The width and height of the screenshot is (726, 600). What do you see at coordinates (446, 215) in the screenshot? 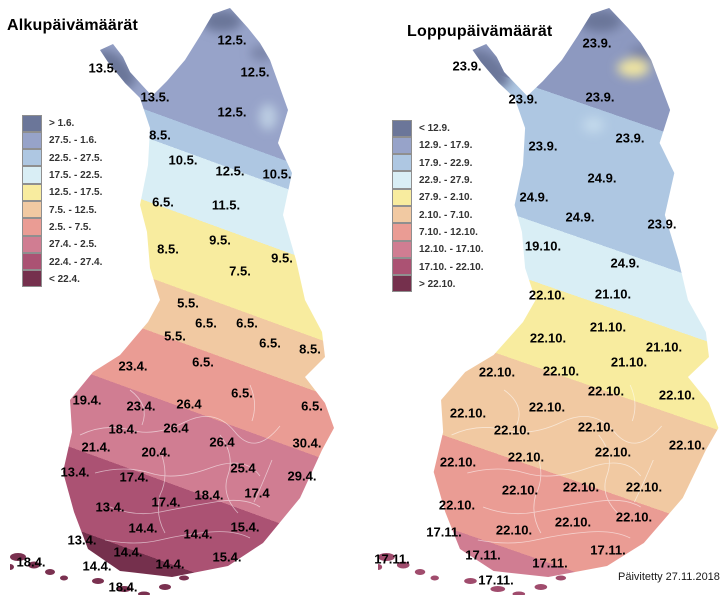
I see `legend-label: 2.10. - 7.10.` at bounding box center [446, 215].